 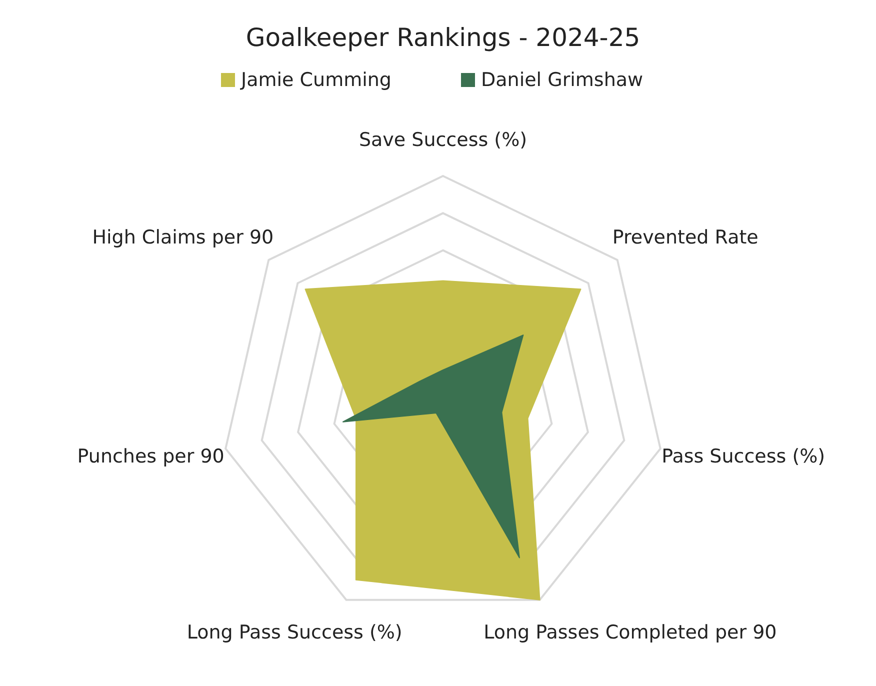 I want to click on spoke-label: Long Pass Success (%), so click(x=294, y=632).